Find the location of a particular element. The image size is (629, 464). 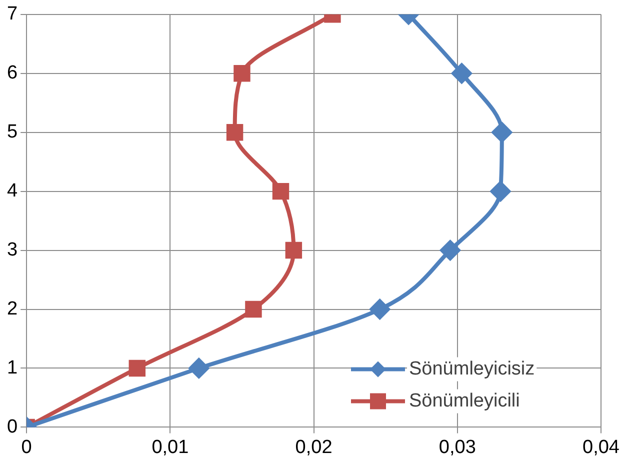

y-tick-label: 3 is located at coordinates (12, 250).